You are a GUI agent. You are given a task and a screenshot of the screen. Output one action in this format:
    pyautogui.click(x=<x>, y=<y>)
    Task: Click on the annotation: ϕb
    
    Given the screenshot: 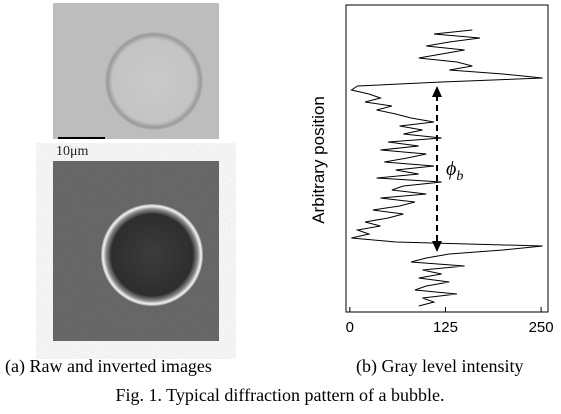 What is the action you would take?
    pyautogui.click(x=454, y=171)
    